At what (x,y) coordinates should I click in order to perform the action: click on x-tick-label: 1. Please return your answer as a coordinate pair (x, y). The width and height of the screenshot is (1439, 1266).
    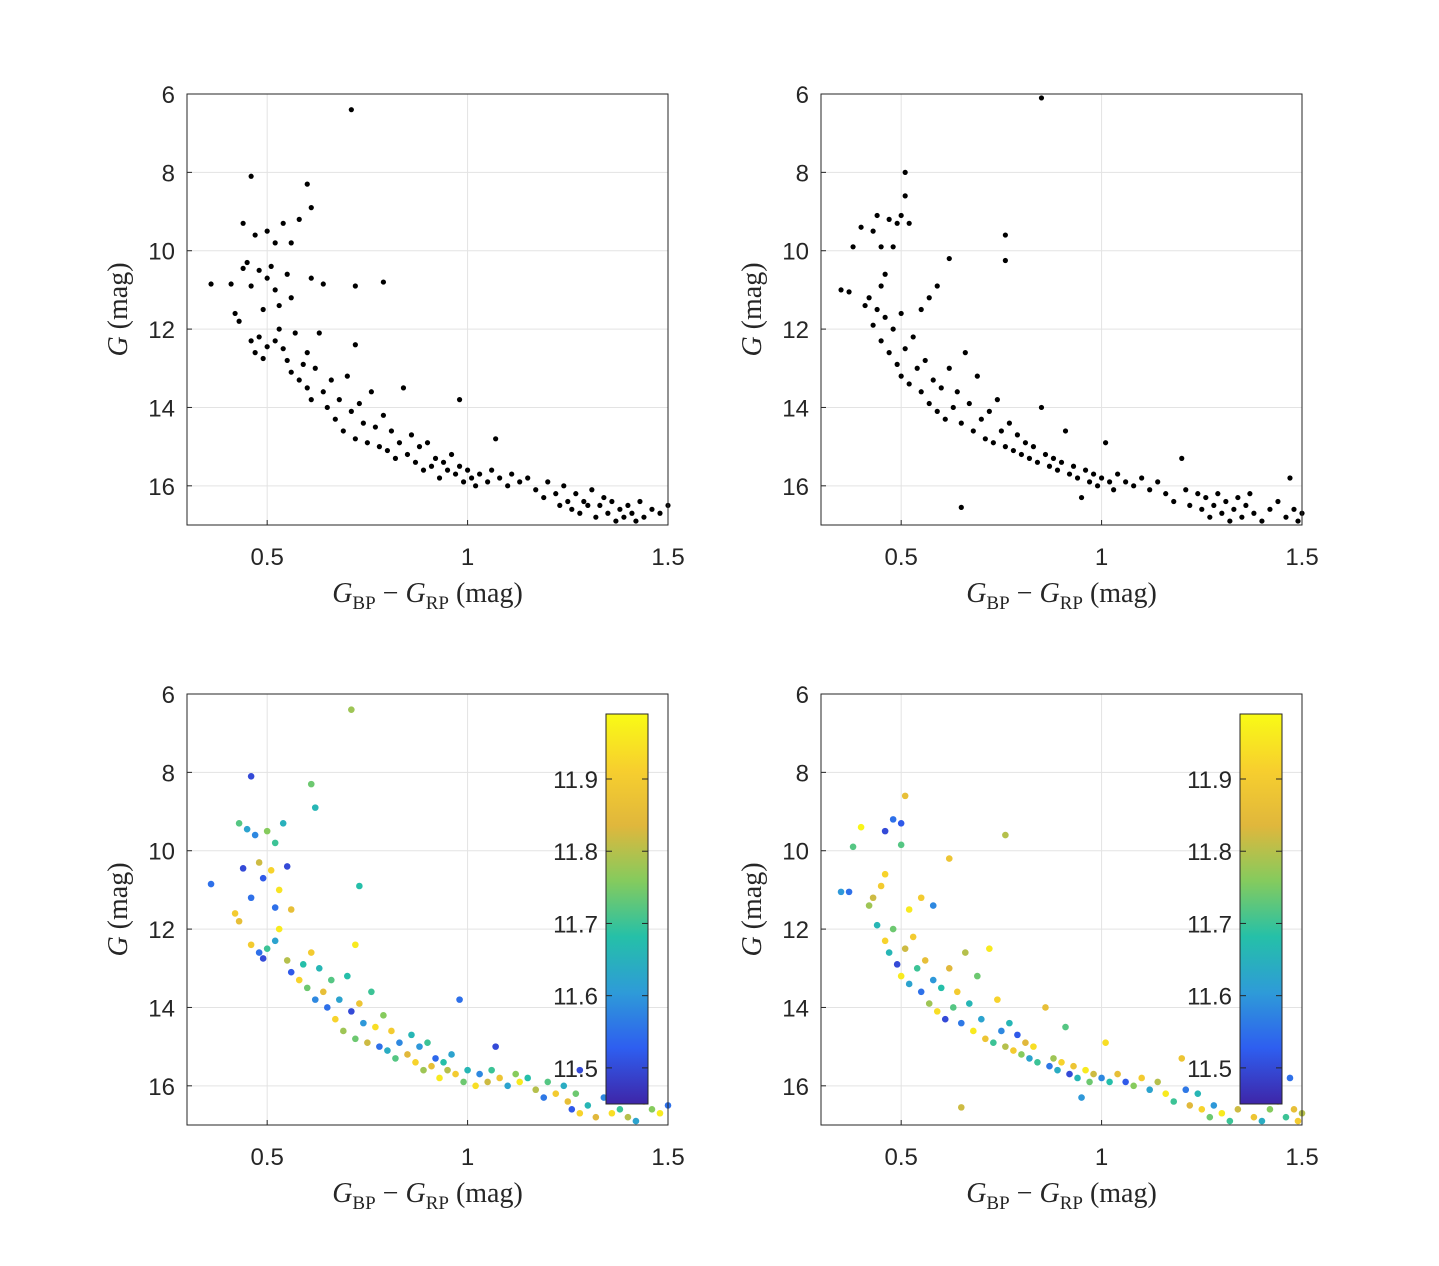
    Looking at the image, I should click on (467, 557).